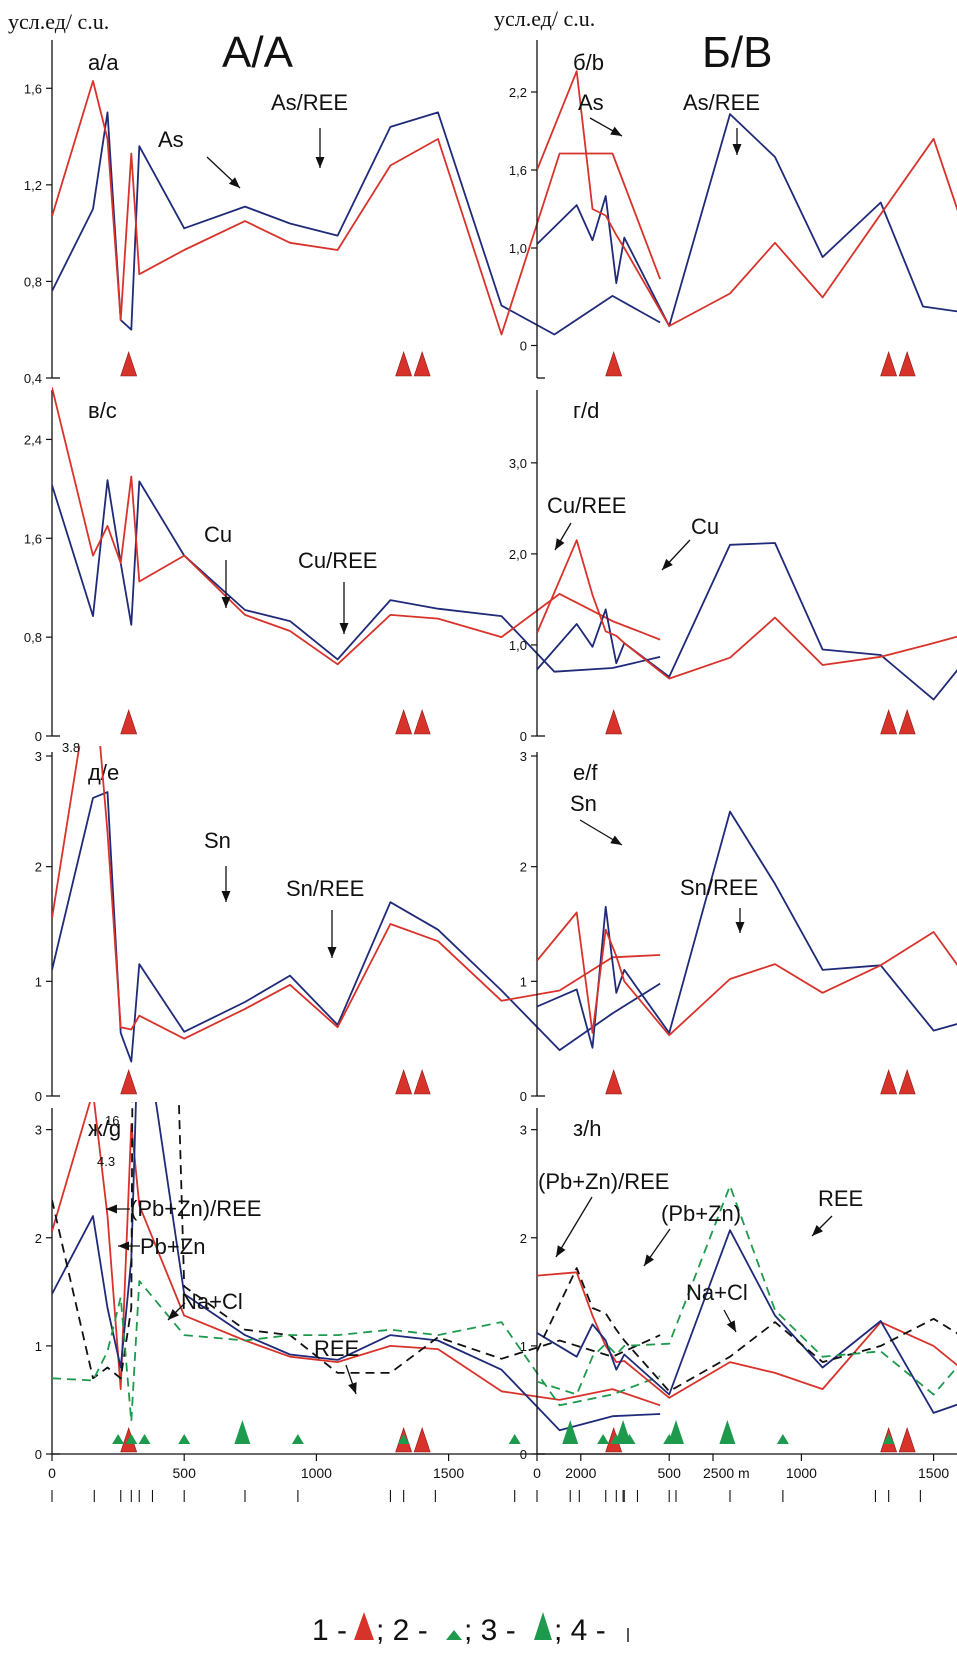  Describe the element at coordinates (309, 102) in the screenshot. I see `annotation-label: As/REE` at that location.